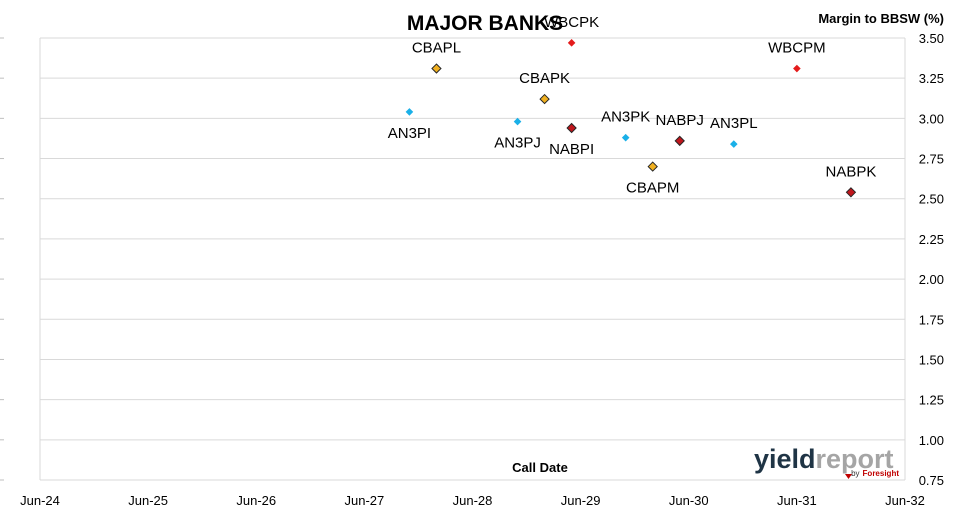 Image resolution: width=956 pixels, height=518 pixels. I want to click on y-tick-label: 3.25, so click(931, 78).